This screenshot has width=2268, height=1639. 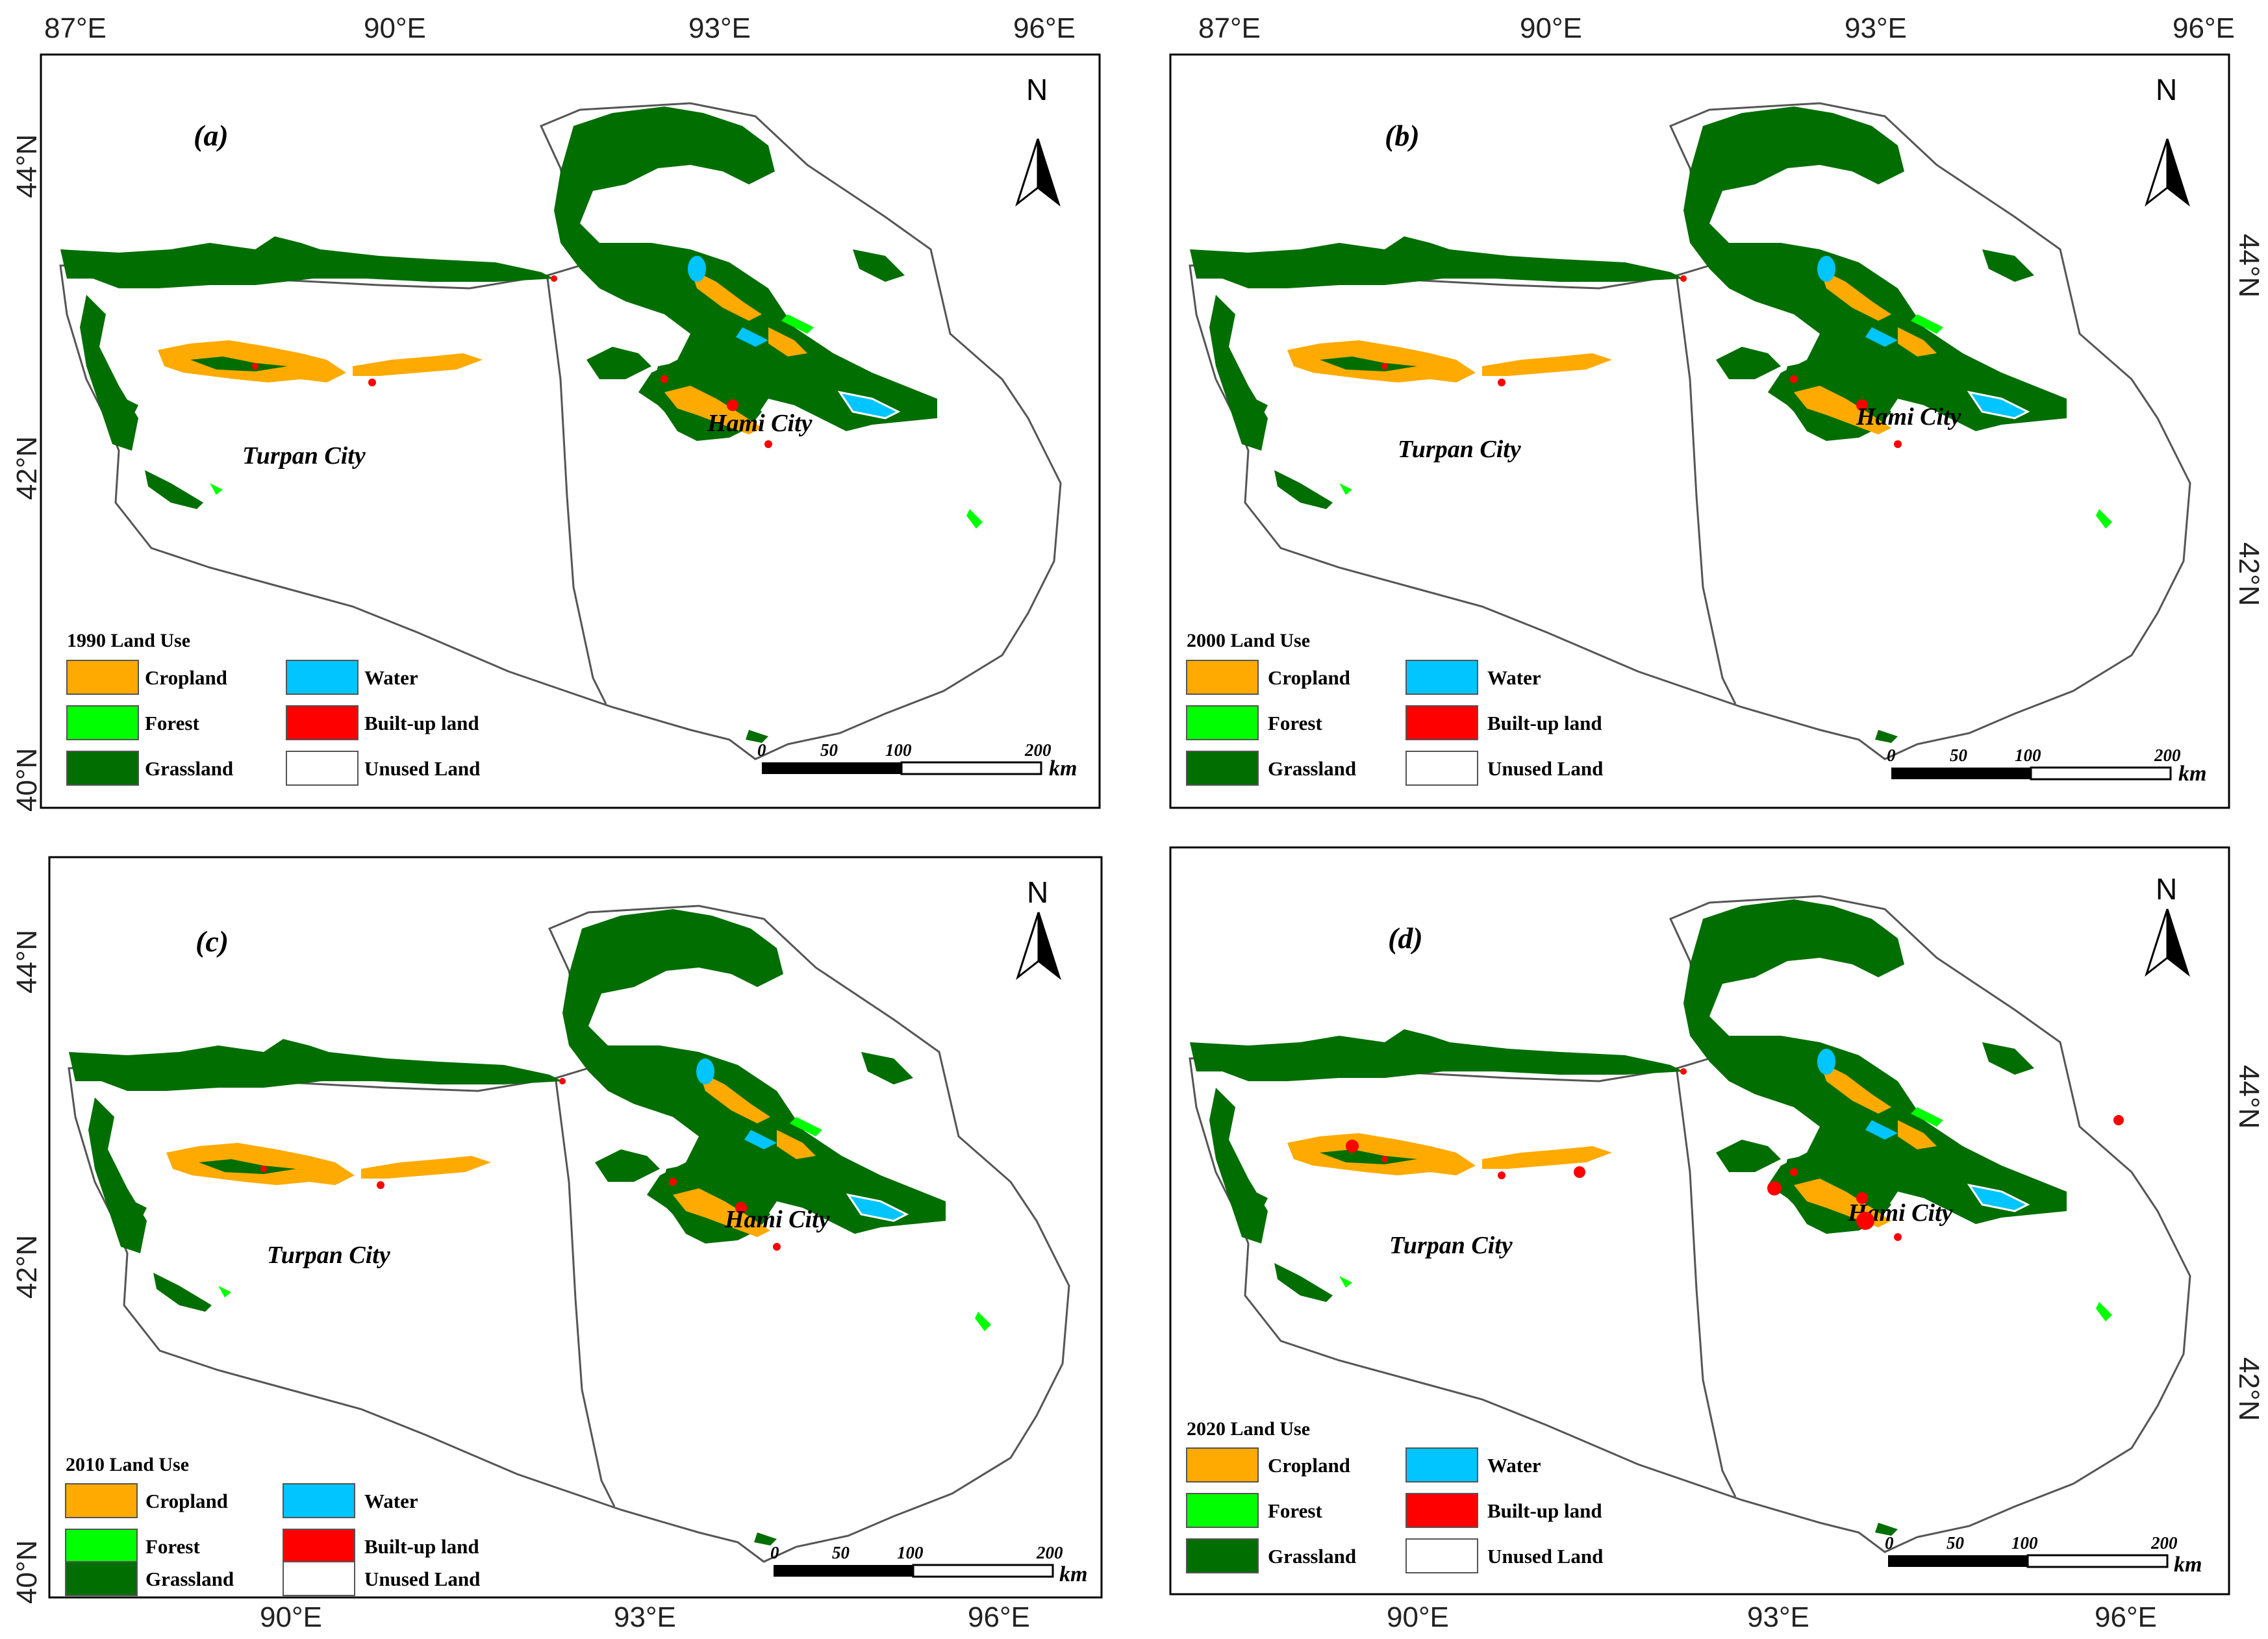 I want to click on lat-ticks-right-bottom: 44°N 42°N, so click(x=2249, y=1243).